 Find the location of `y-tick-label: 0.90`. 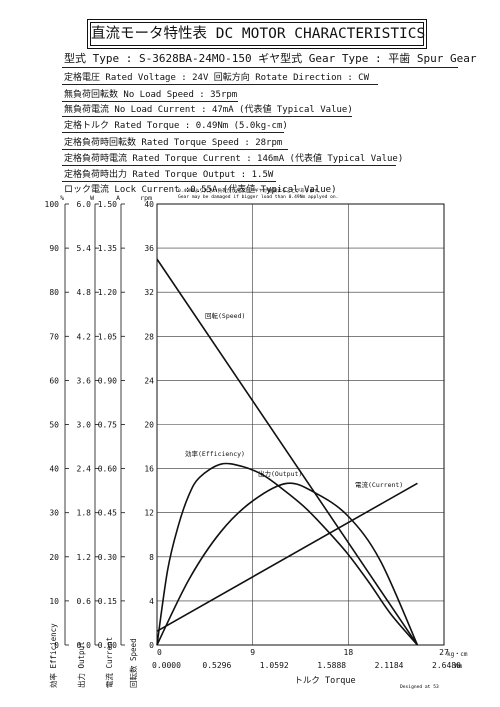

y-tick-label: 0.90 is located at coordinates (107, 380).